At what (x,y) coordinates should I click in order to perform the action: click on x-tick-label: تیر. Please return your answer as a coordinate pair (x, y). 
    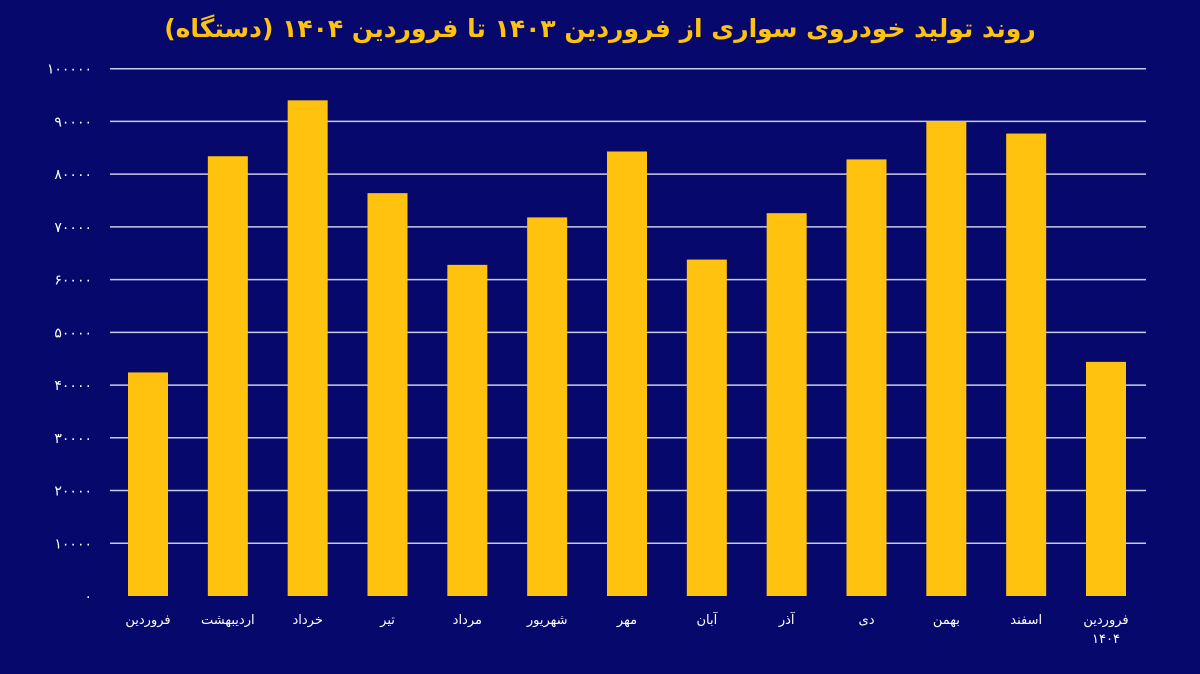
    Looking at the image, I should click on (387, 620).